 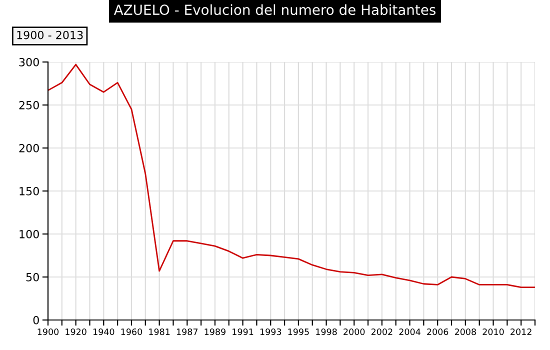 I want to click on x-tick-label: 1987, so click(x=187, y=332).